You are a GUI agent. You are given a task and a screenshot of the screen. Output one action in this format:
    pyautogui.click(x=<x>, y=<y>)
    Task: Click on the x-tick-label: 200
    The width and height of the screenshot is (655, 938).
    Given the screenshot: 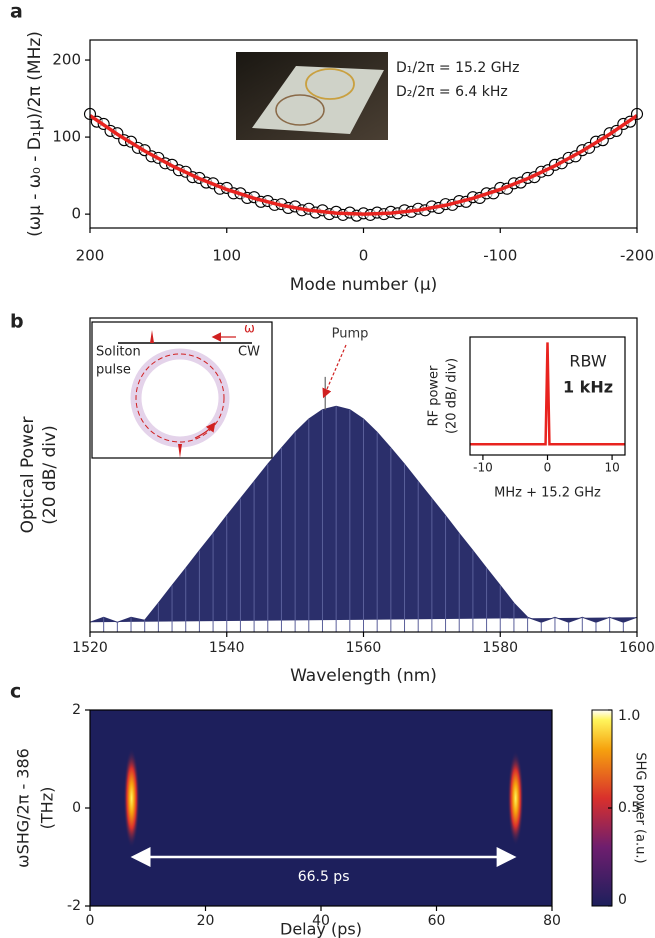 What is the action you would take?
    pyautogui.click(x=90, y=256)
    